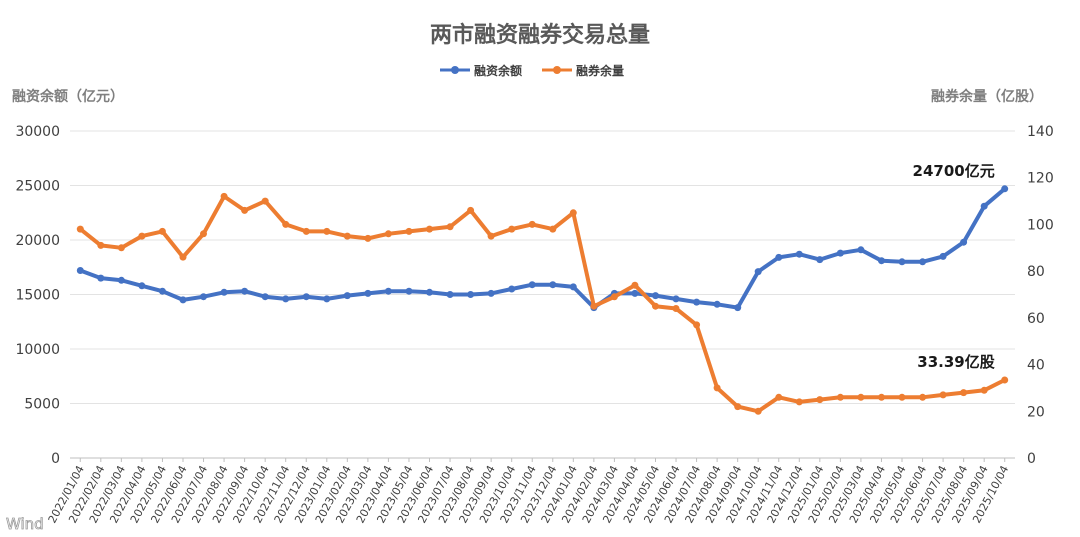 Image resolution: width=1080 pixels, height=537 pixels. Describe the element at coordinates (600, 70) in the screenshot. I see `legend-label-securities: 融券余量` at that location.